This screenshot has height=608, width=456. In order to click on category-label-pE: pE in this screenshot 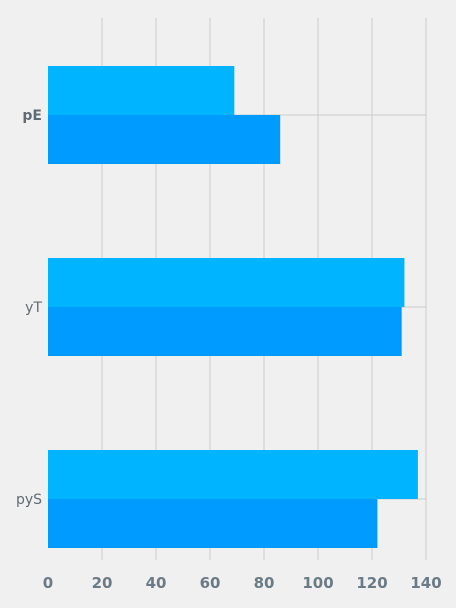, I will do `click(32, 116)`.